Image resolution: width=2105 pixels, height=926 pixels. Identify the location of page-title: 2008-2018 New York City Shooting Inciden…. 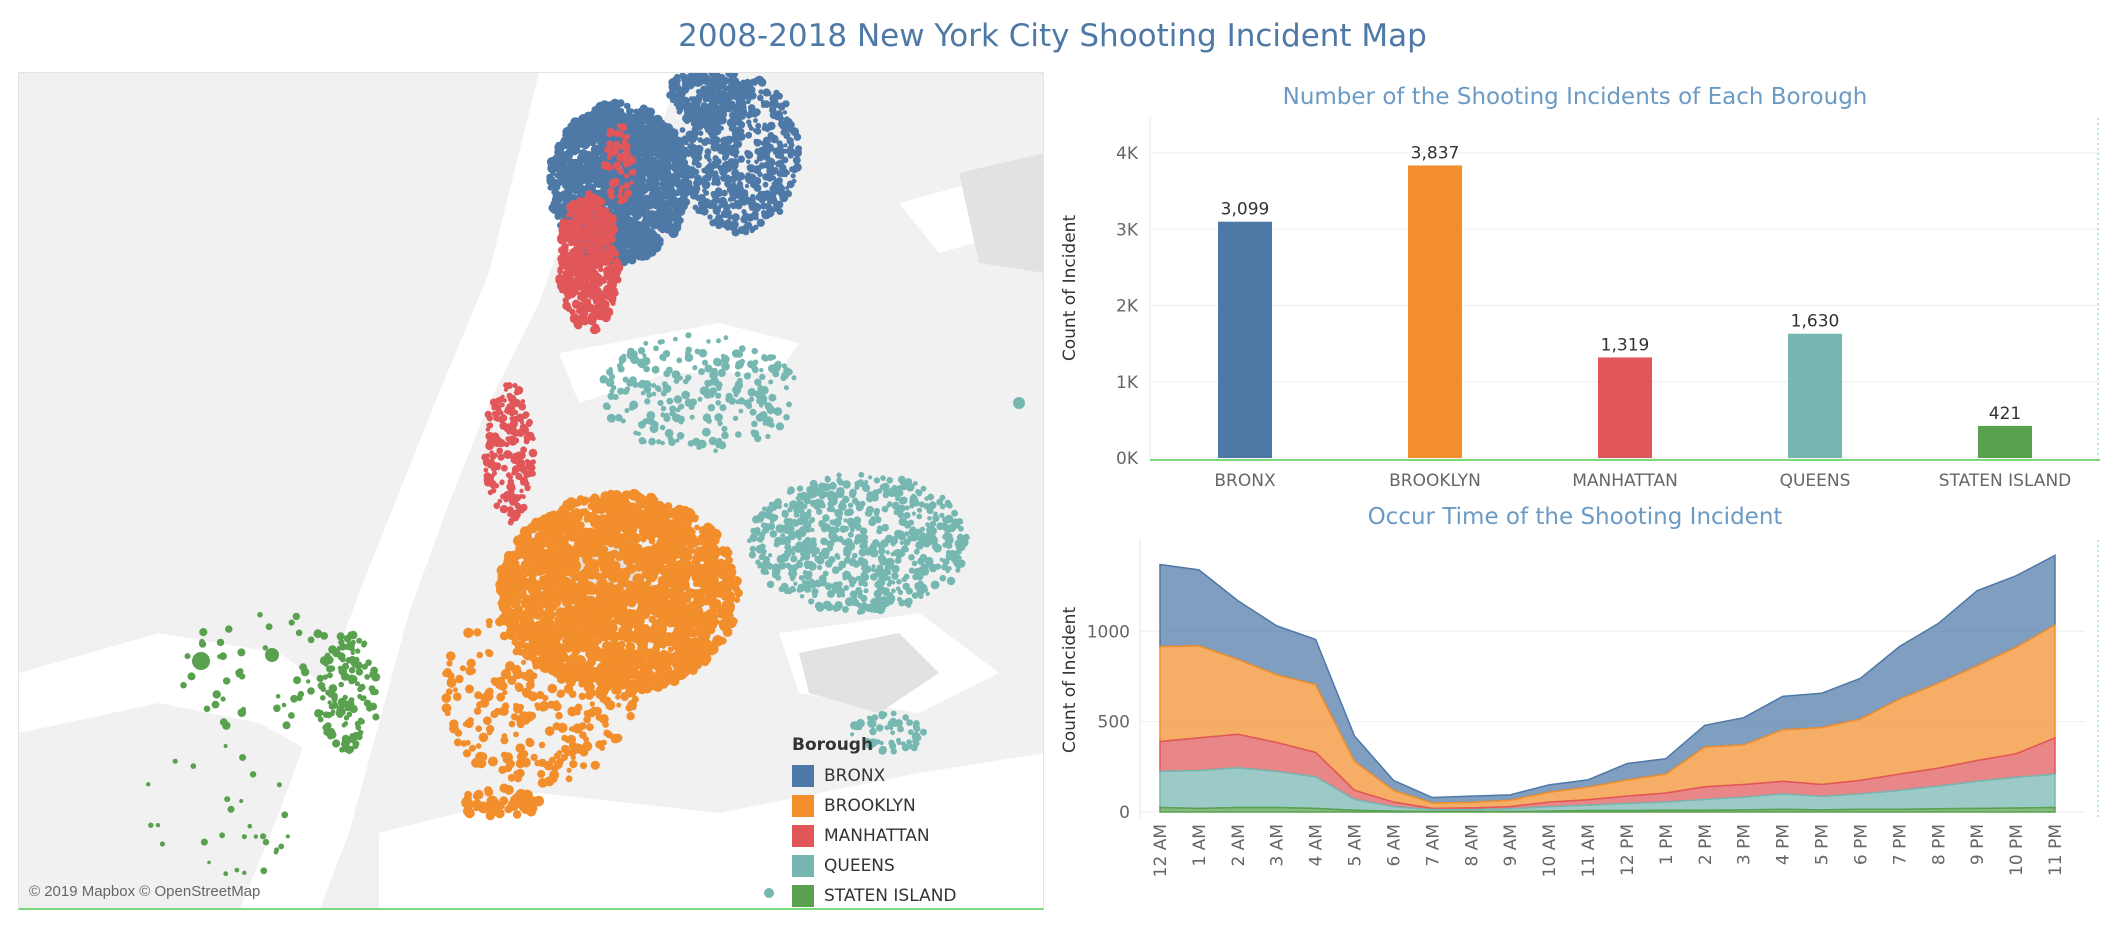
(1052, 36).